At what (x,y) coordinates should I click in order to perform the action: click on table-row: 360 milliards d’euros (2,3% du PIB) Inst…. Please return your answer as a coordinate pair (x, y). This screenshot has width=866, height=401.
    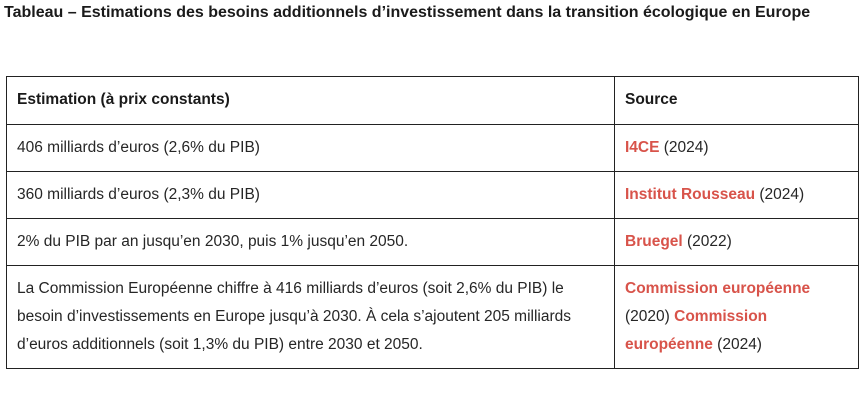
    Looking at the image, I should click on (432, 195).